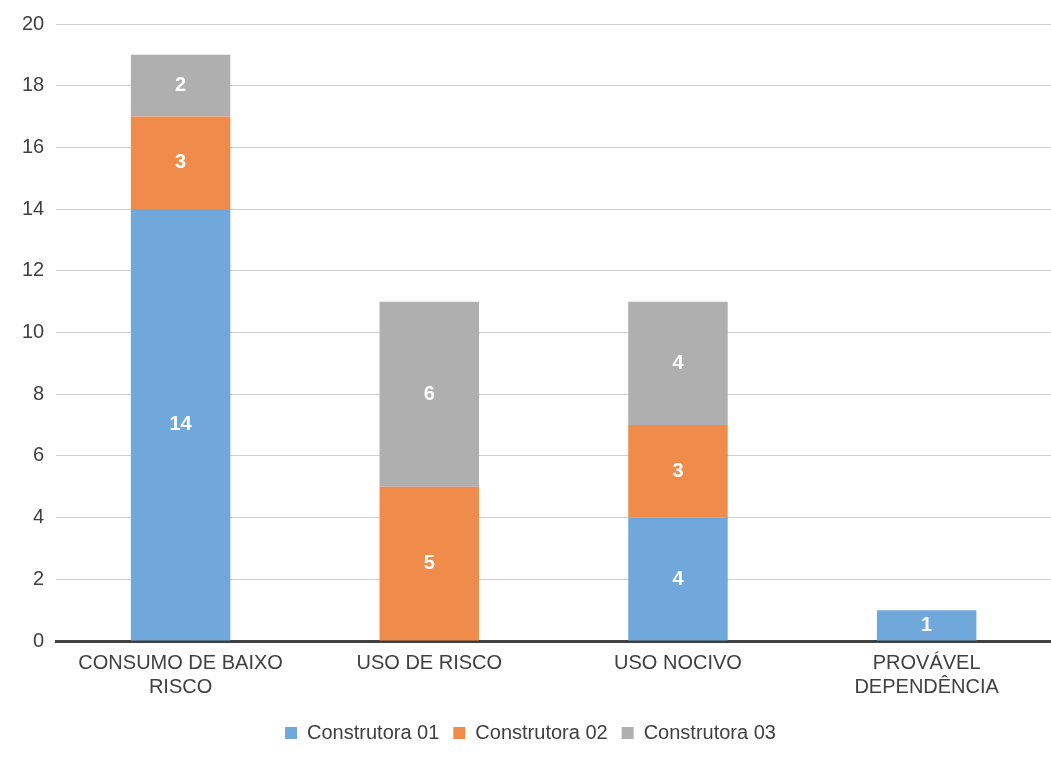 The width and height of the screenshot is (1051, 758). I want to click on data-label: 1, so click(927, 623).